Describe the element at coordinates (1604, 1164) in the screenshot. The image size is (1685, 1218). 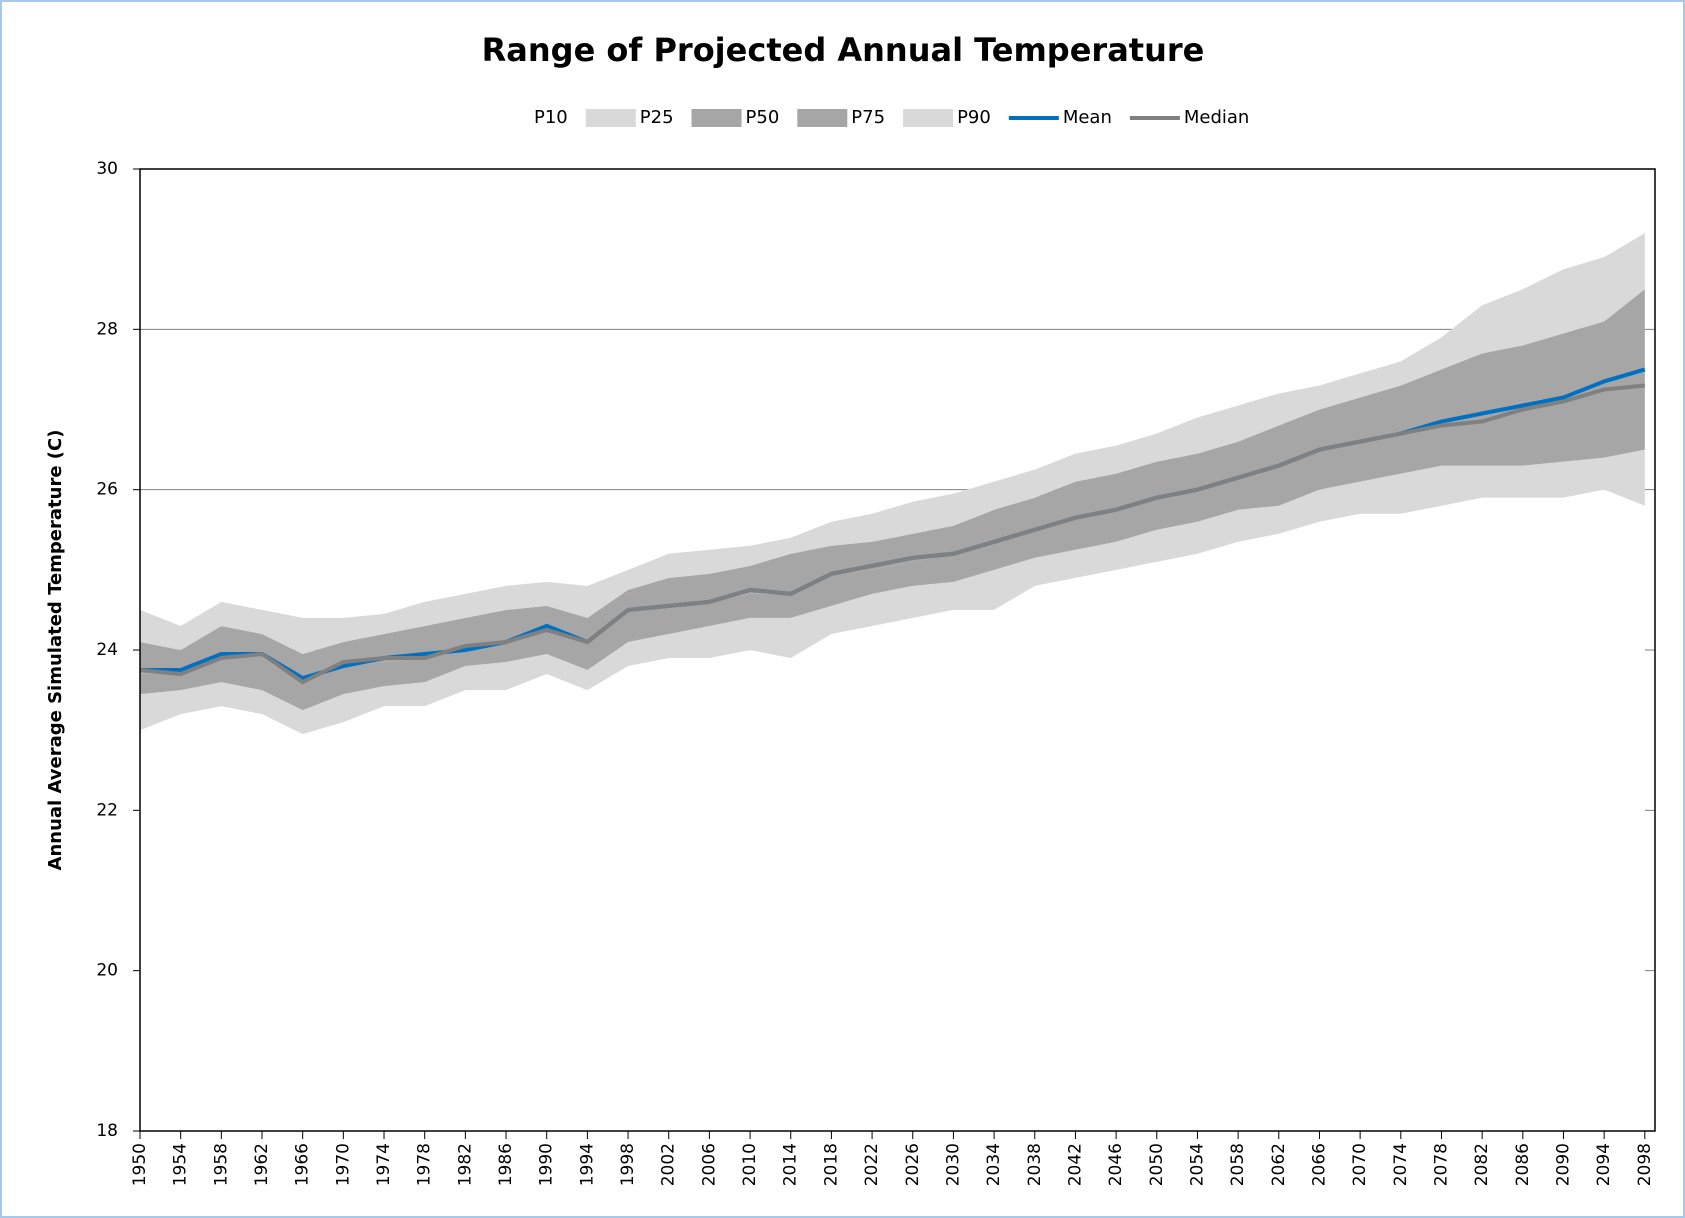
I see `x-tick-label: 2094` at that location.